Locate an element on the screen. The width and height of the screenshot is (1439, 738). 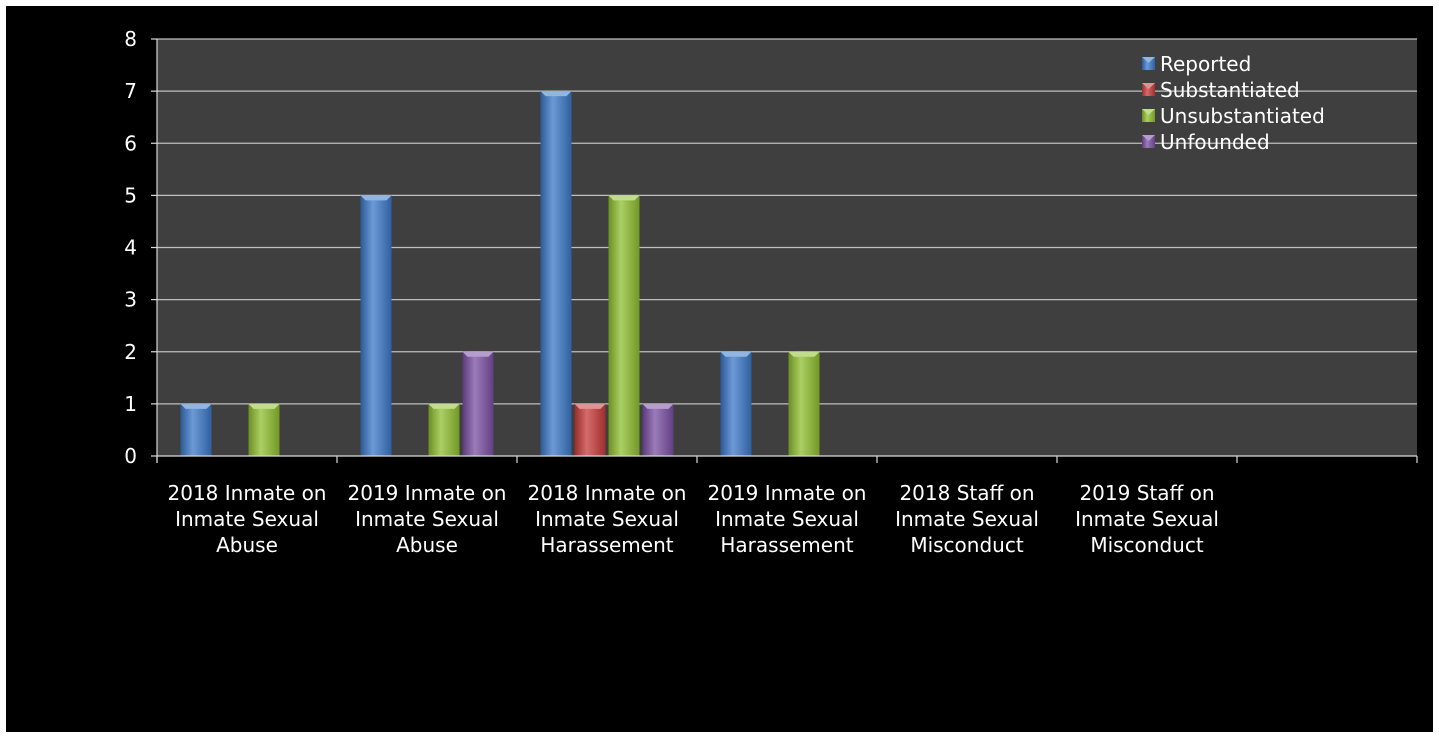
y-tick-label: 3 is located at coordinates (130, 300).